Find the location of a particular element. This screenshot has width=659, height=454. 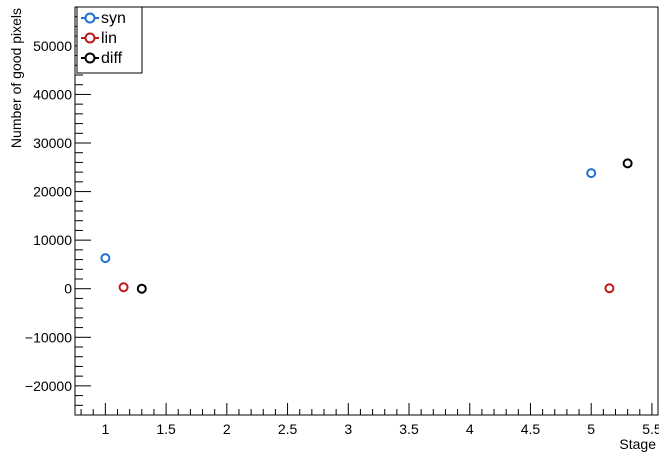

y-tick-label: 10000 is located at coordinates (52, 240).